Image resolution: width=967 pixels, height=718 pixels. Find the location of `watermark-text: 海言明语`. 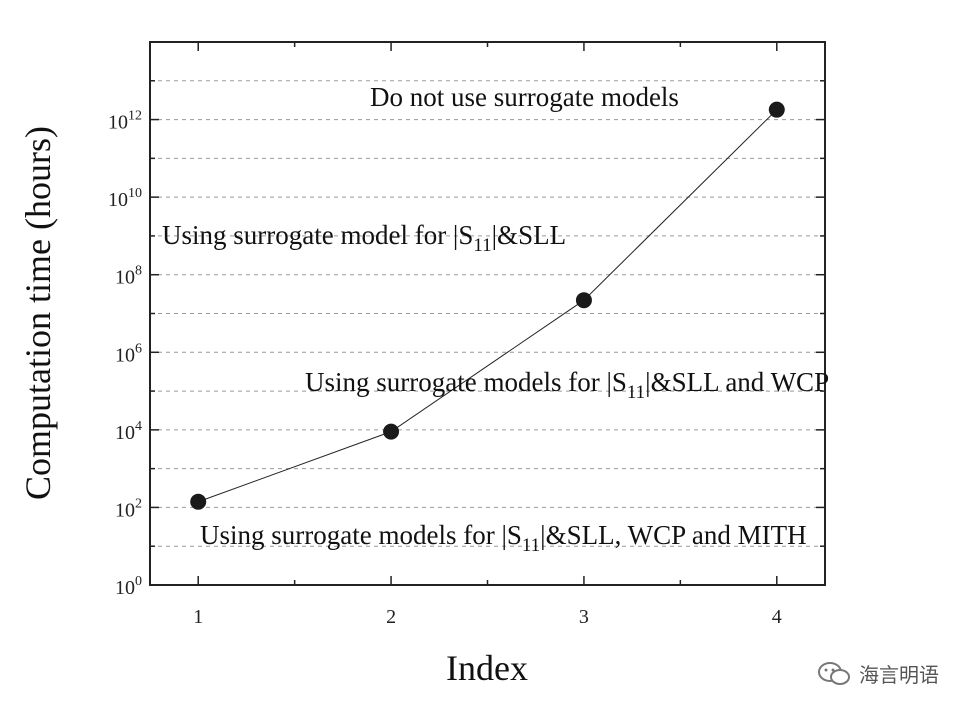

watermark-text: 海言明语 is located at coordinates (899, 675).